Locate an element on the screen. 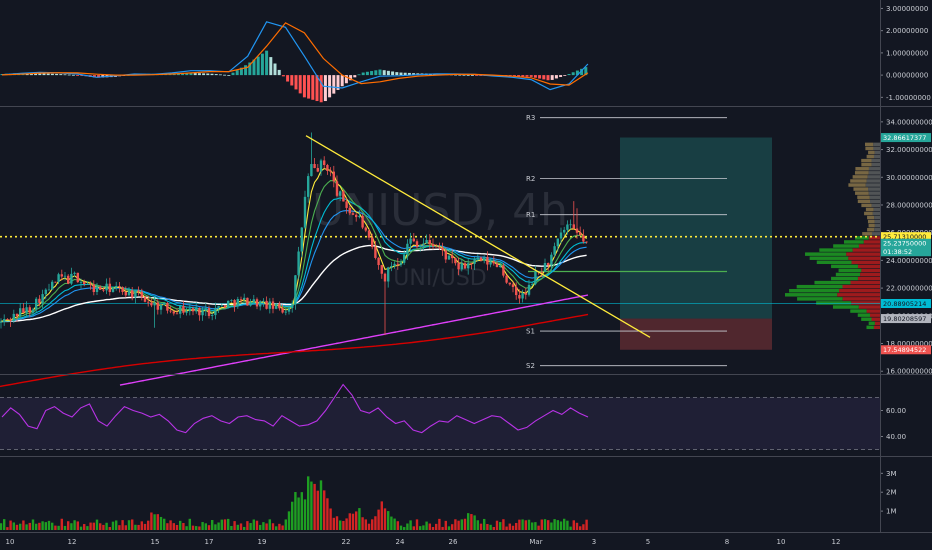 This screenshot has width=932, height=550. price-label: 25.23750000 is located at coordinates (906, 243).